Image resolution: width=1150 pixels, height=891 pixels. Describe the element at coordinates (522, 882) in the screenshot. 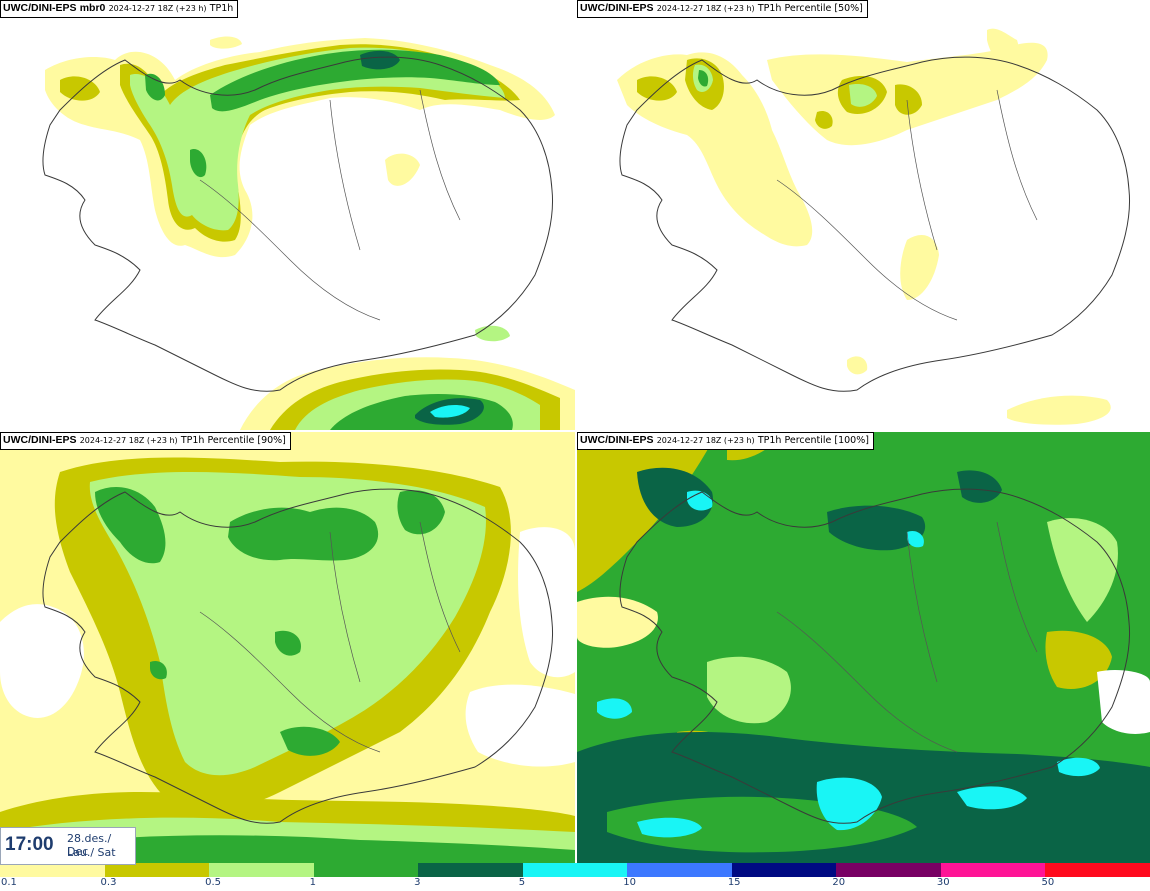

I see `legend-tick-label: 5` at that location.